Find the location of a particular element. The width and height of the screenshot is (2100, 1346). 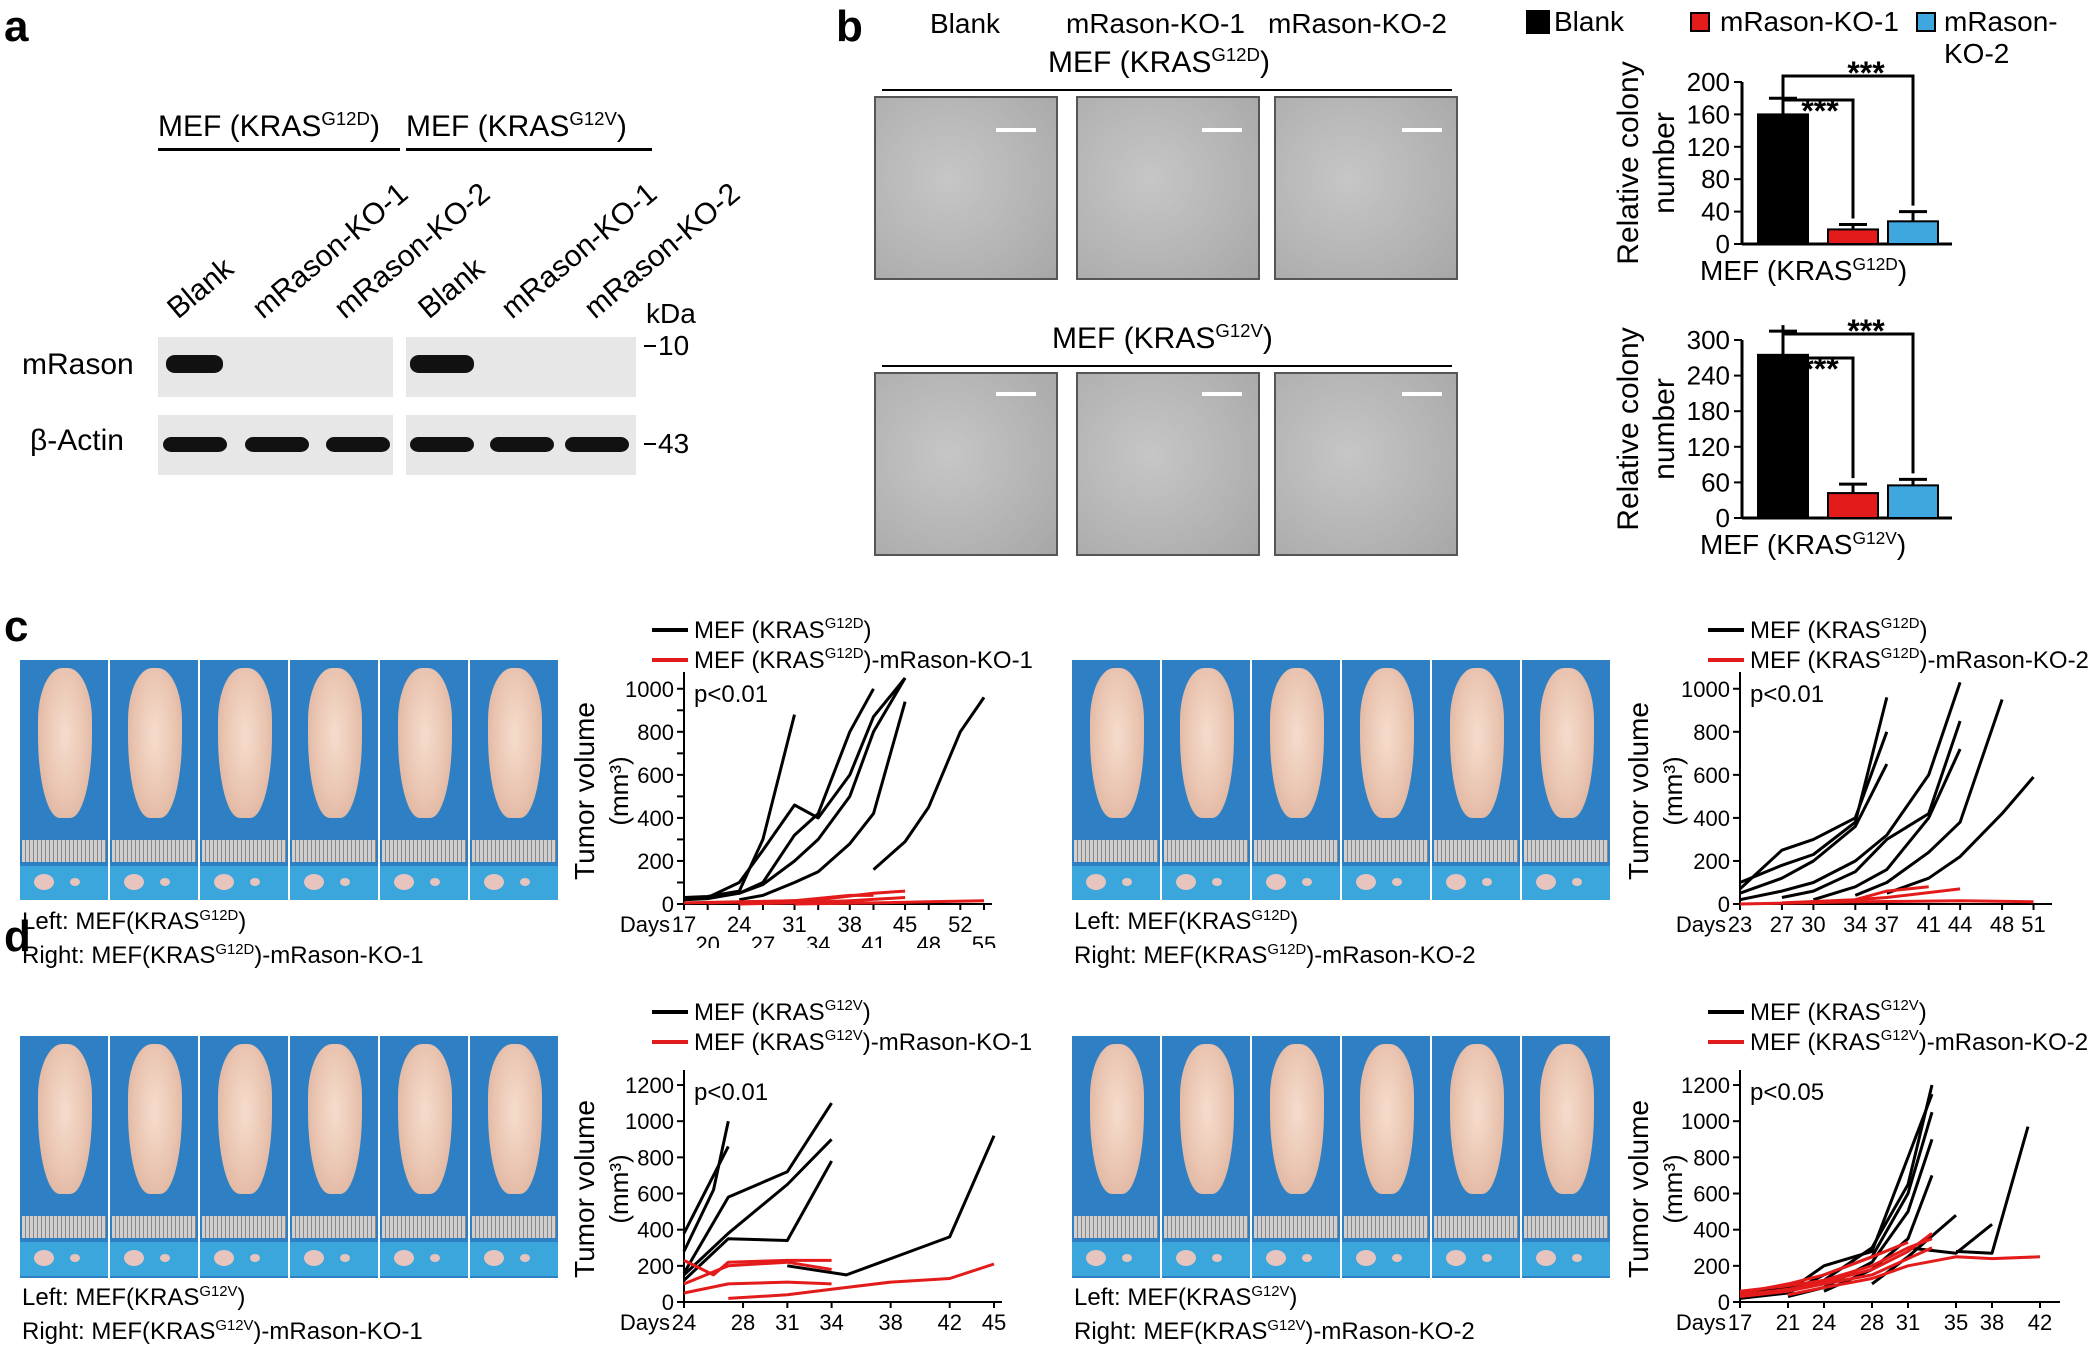

panel-d-label: d is located at coordinates (17, 936).